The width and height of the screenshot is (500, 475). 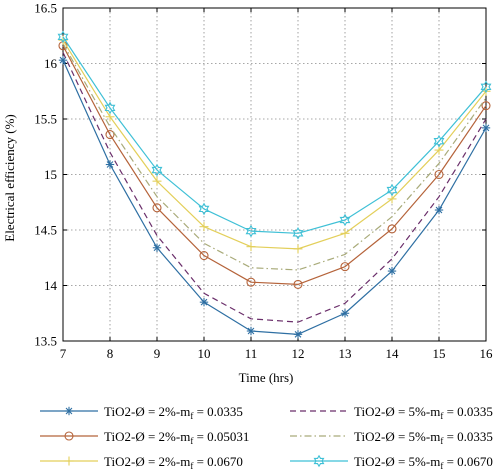 I want to click on legend-item-6: TiO2-Ø = 5%-mf = 0.0670, so click(x=391, y=462).